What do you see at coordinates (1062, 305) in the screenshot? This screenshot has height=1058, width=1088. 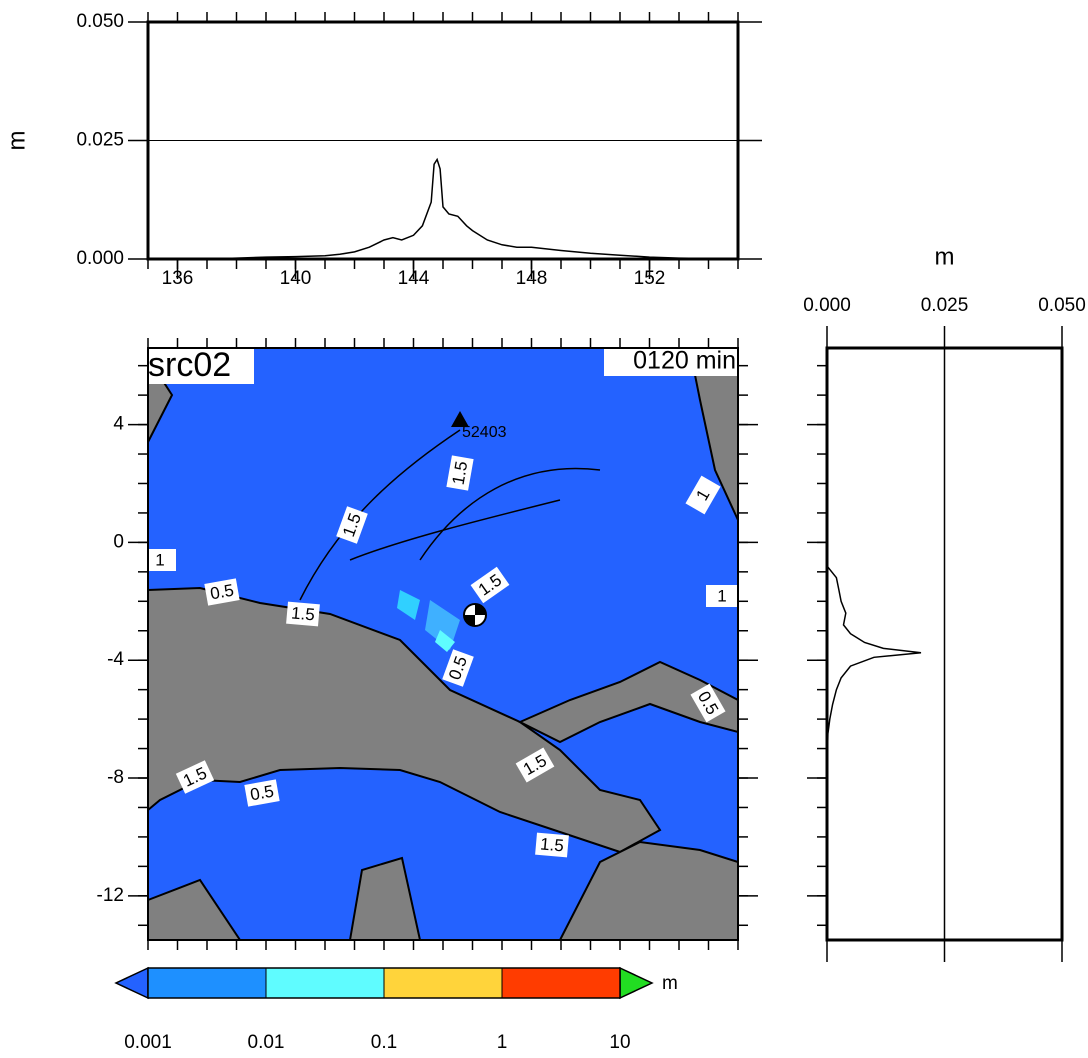 I see `x-tick-label: 0.050` at bounding box center [1062, 305].